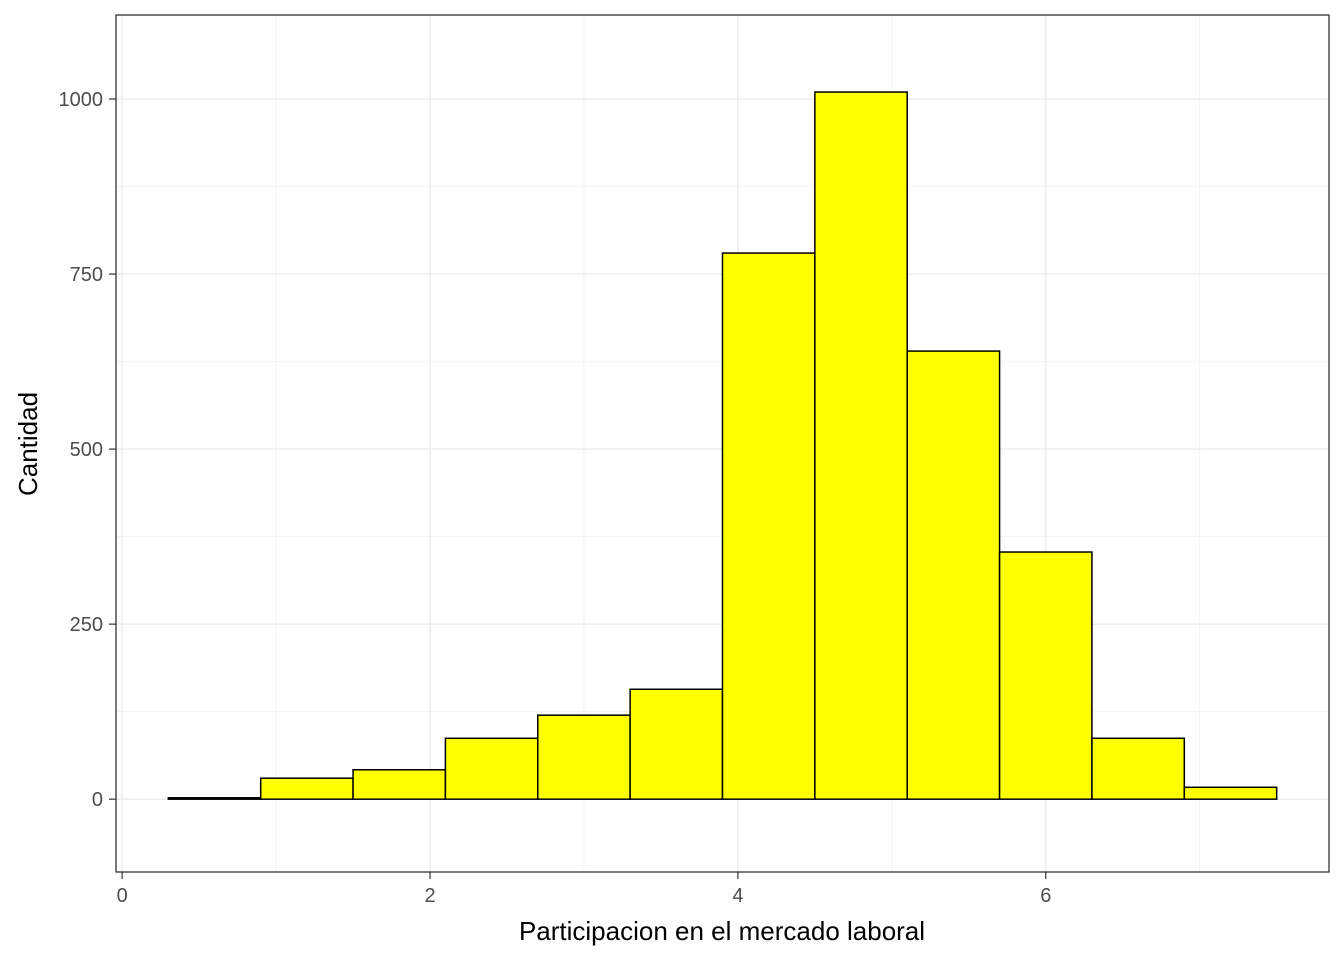 Image resolution: width=1344 pixels, height=960 pixels. I want to click on y-tick-label: 0, so click(97, 800).